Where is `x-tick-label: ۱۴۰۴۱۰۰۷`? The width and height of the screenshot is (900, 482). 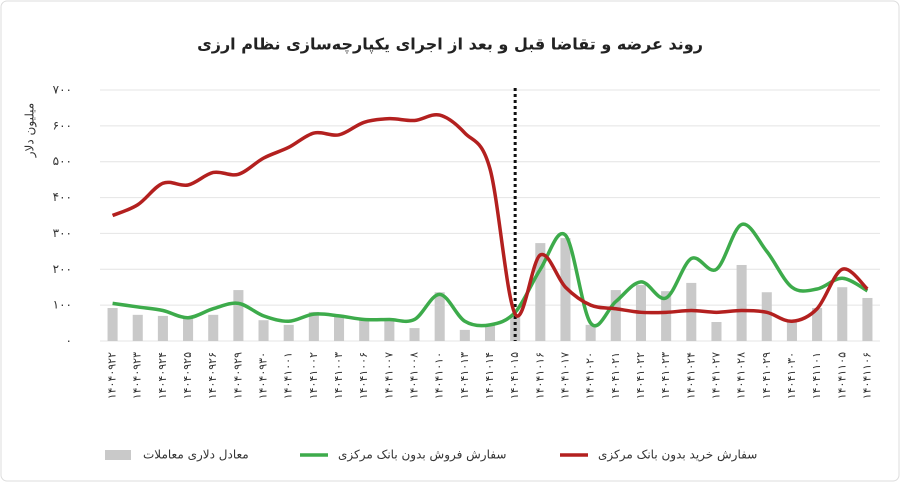
x-tick-label: ۱۴۰۴۱۰۰۷ is located at coordinates (388, 375).